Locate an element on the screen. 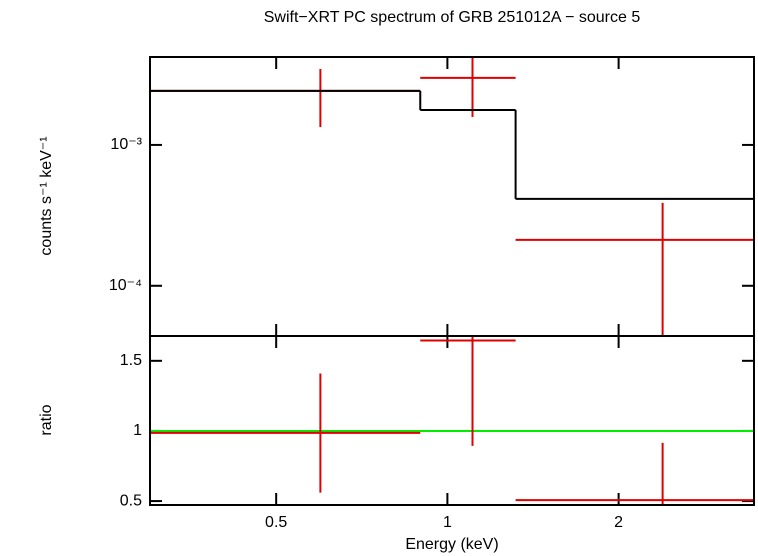 The image size is (758, 556). y-tick-label: 0.5 is located at coordinates (131, 500).